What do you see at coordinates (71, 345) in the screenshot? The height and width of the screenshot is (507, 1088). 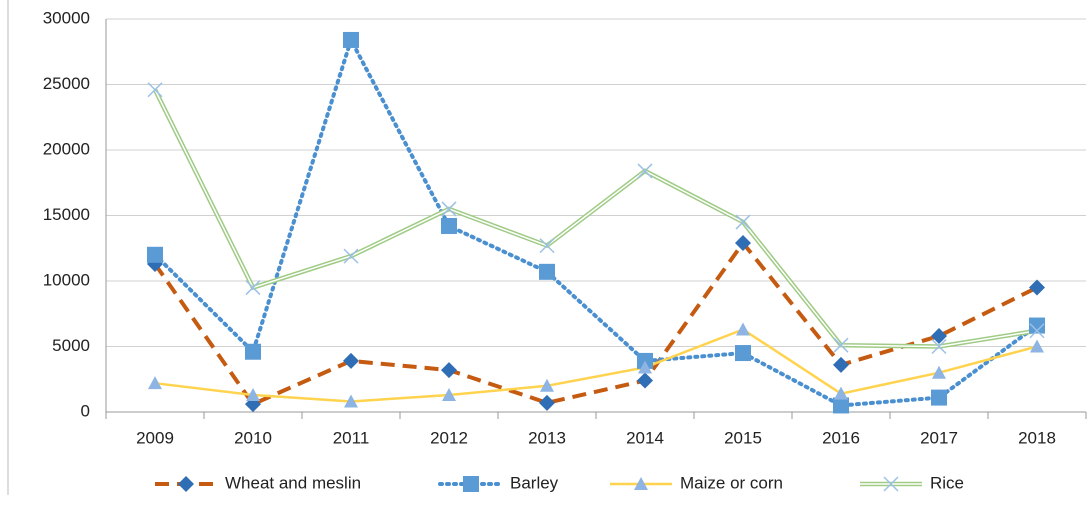 I see `y-tick-label: 5000` at bounding box center [71, 345].